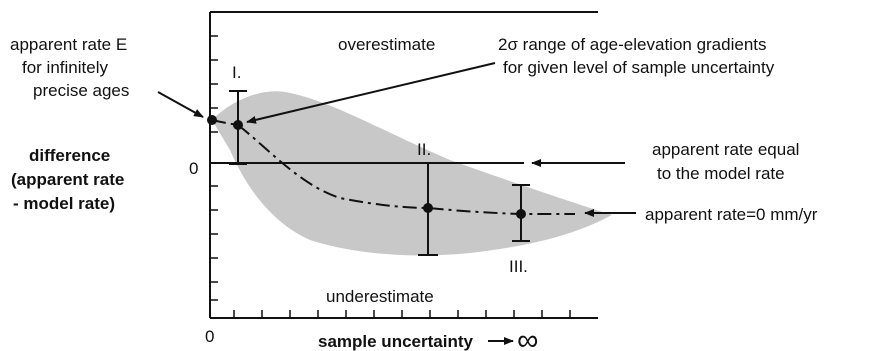  Describe the element at coordinates (180, 104) in the screenshot. I see `arrow-left-note` at that location.